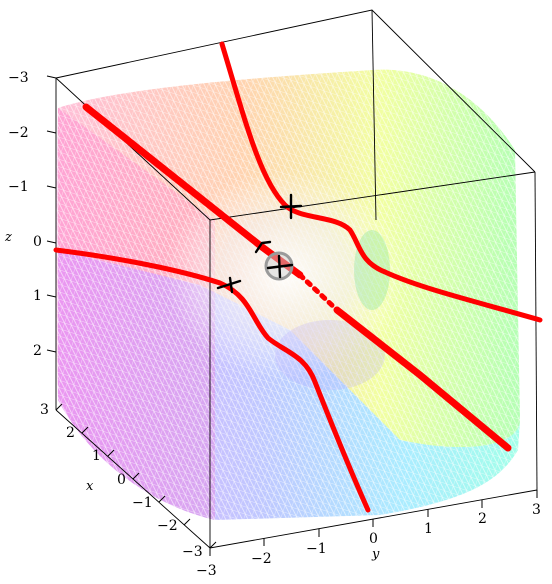 The width and height of the screenshot is (552, 584). Describe the element at coordinates (482, 519) in the screenshot. I see `y-tick-label: 2` at that location.